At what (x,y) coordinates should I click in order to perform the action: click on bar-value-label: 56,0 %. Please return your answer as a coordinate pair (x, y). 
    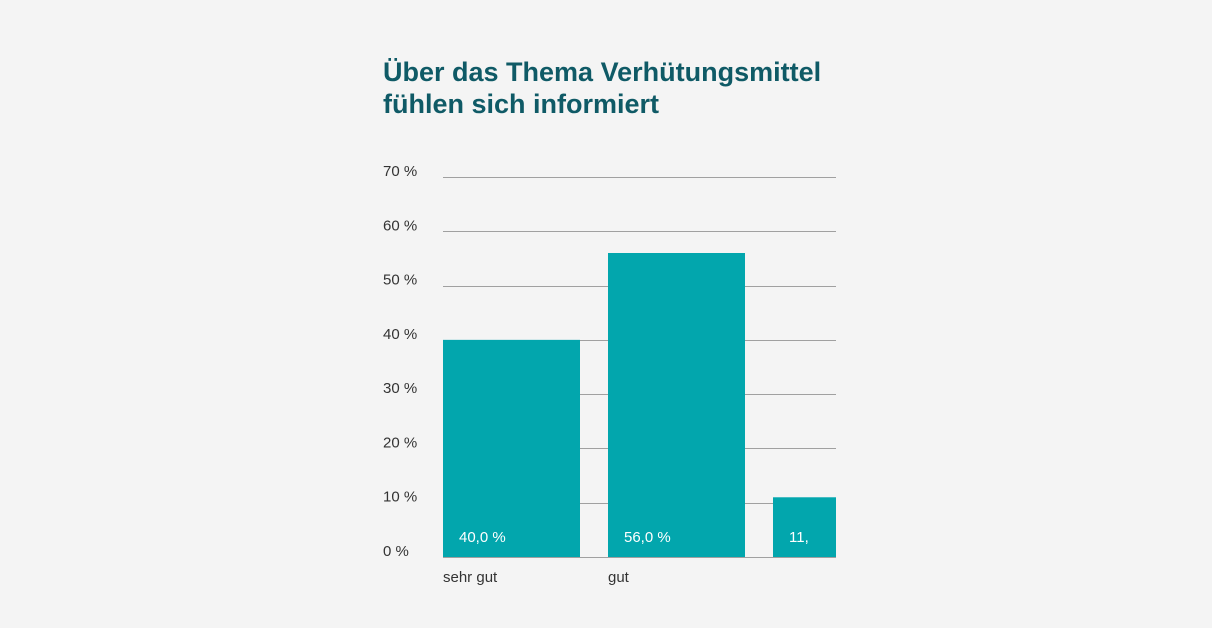
    Looking at the image, I should click on (647, 537).